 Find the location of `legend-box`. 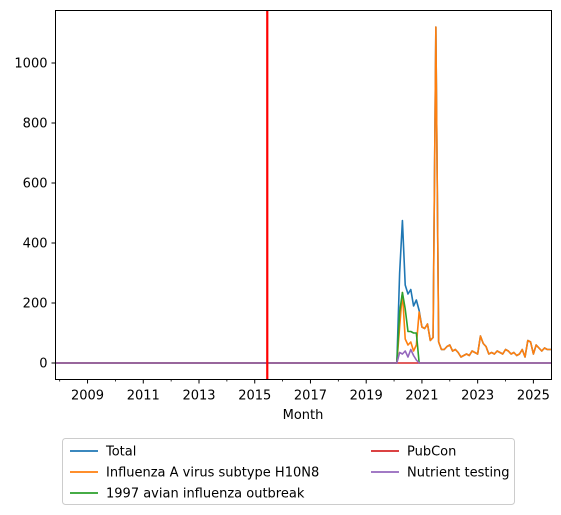

legend-box is located at coordinates (288, 471).